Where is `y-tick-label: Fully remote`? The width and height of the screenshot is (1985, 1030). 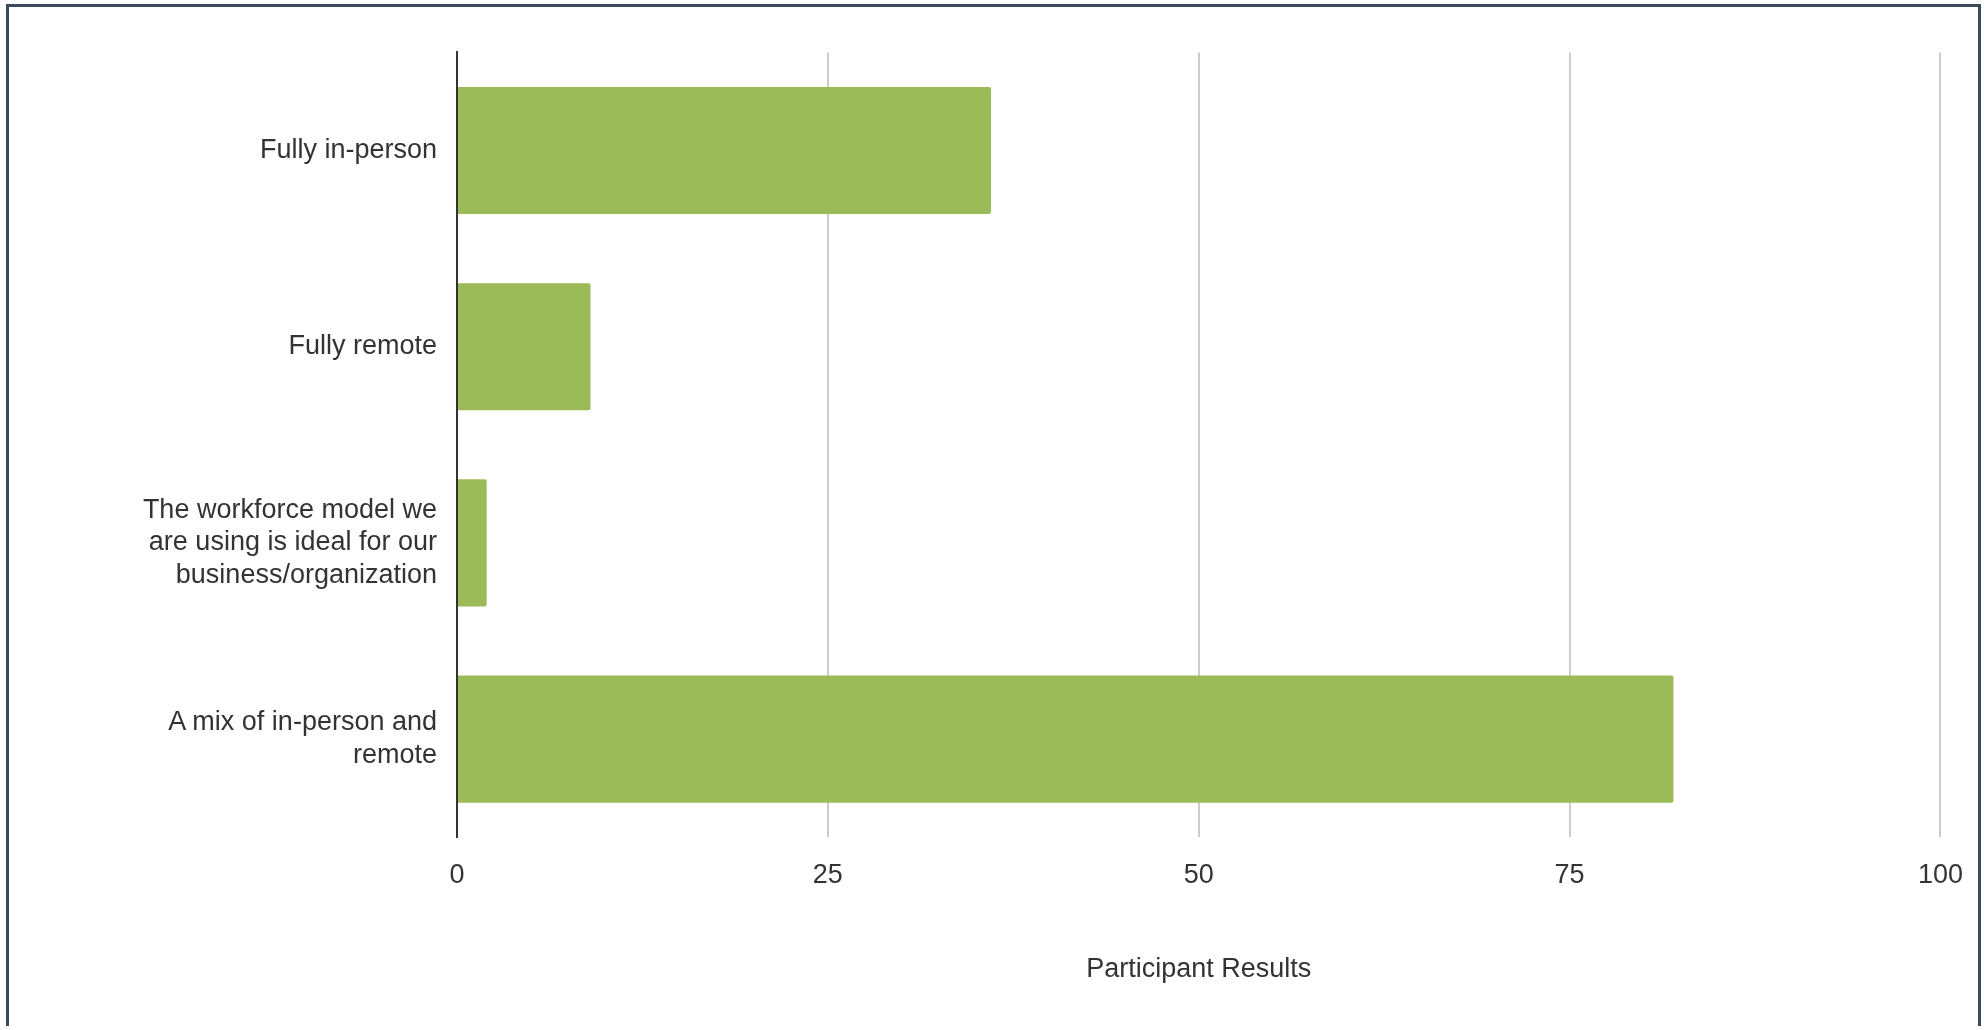
y-tick-label: Fully remote is located at coordinates (362, 345).